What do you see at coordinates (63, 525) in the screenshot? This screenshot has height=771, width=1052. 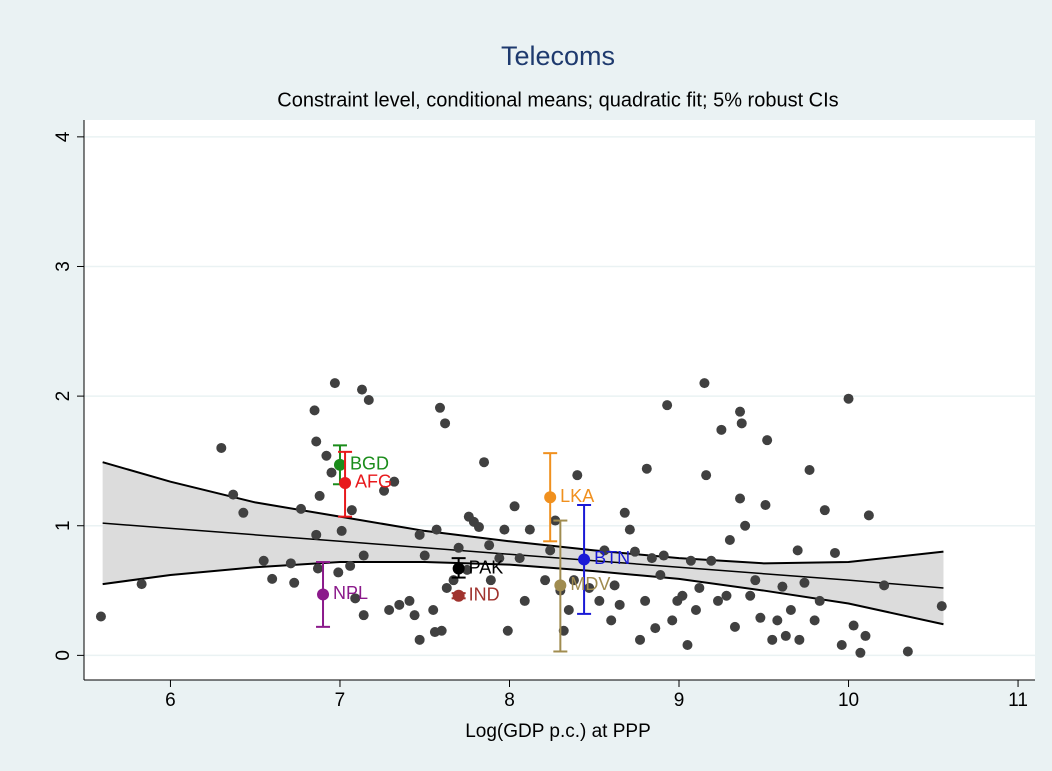 I see `y-tick-label: 1` at bounding box center [63, 525].